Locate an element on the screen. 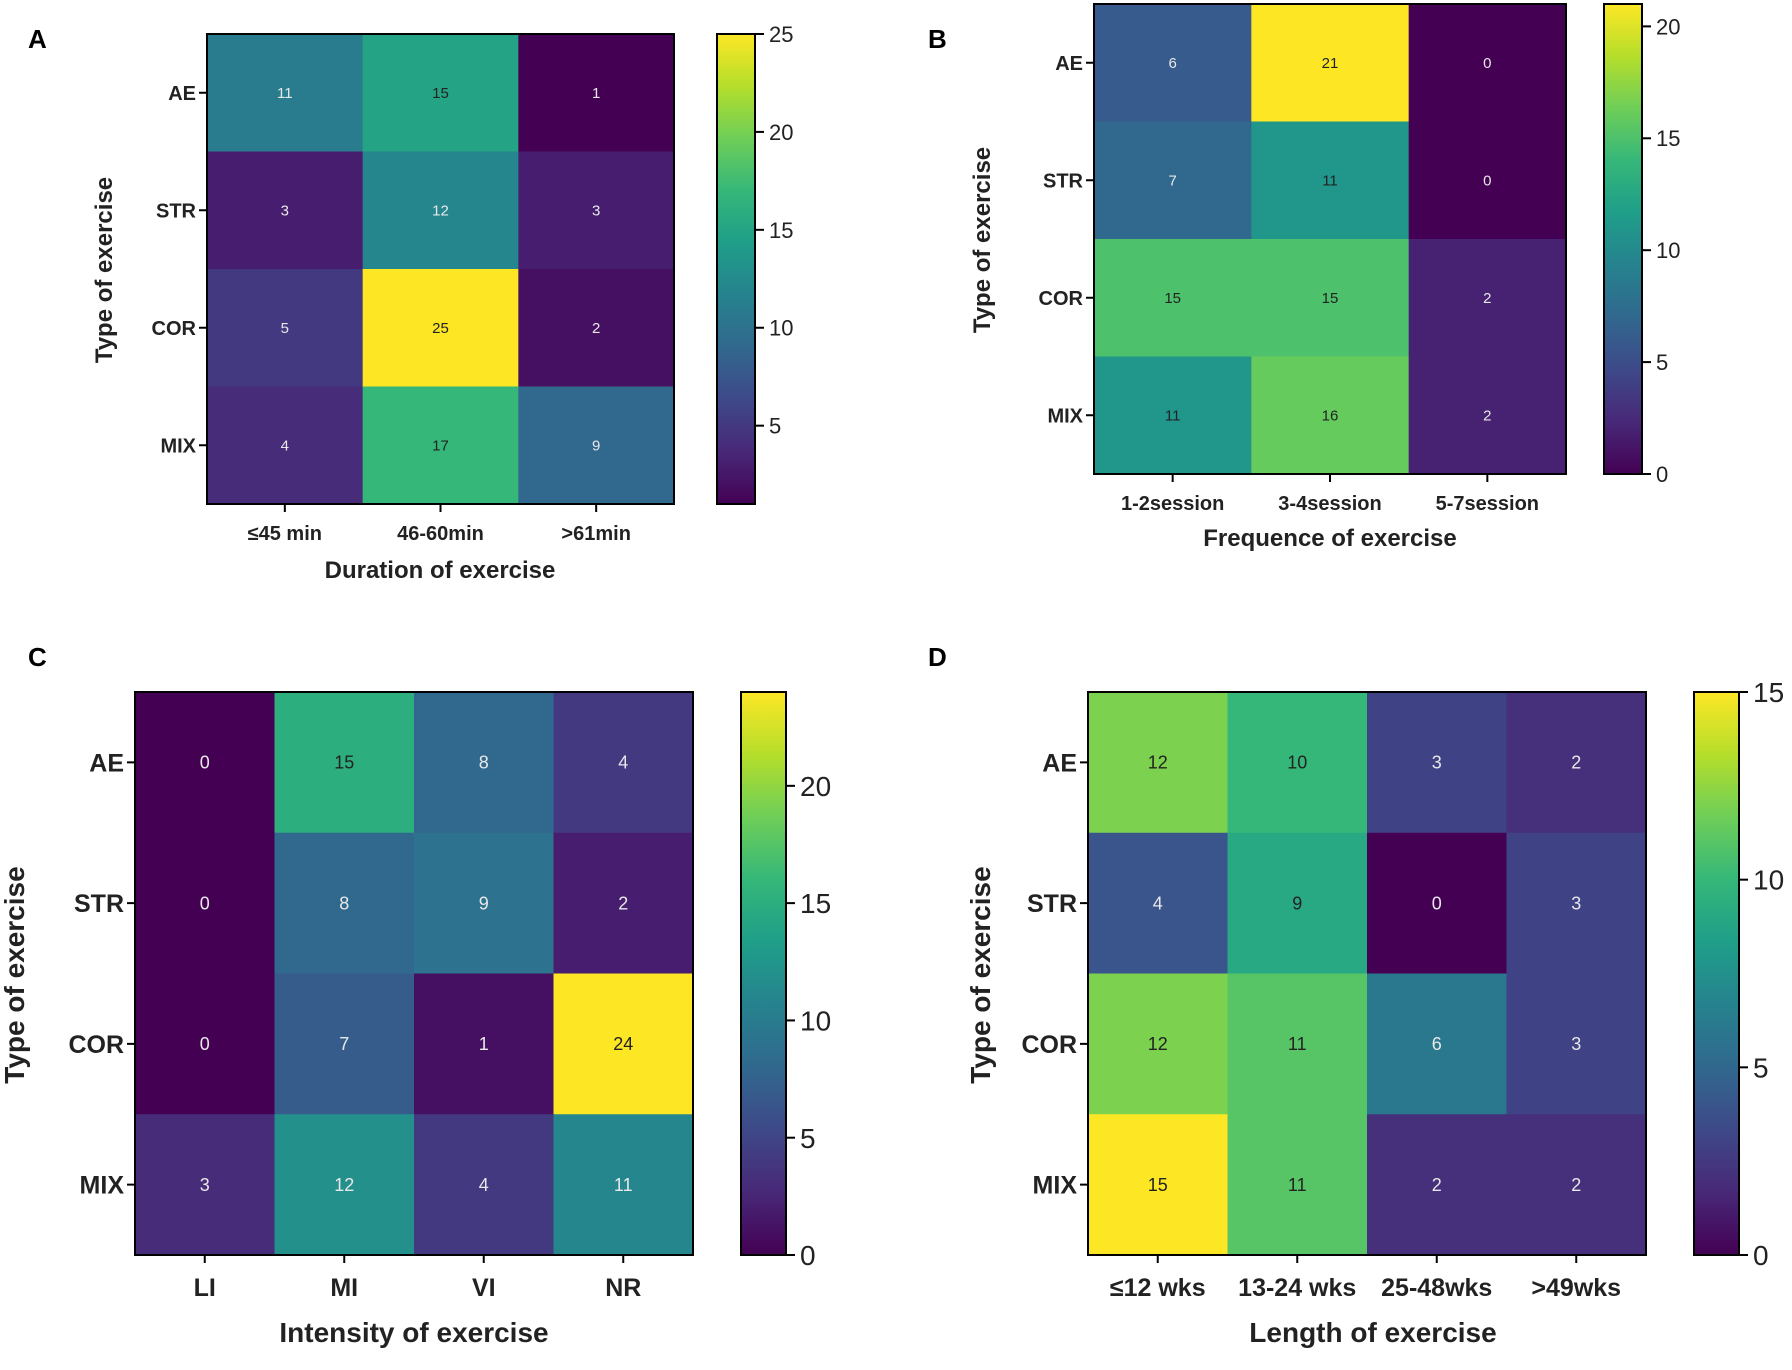 The image size is (1792, 1370). cell-value-label: 7 is located at coordinates (1172, 181).